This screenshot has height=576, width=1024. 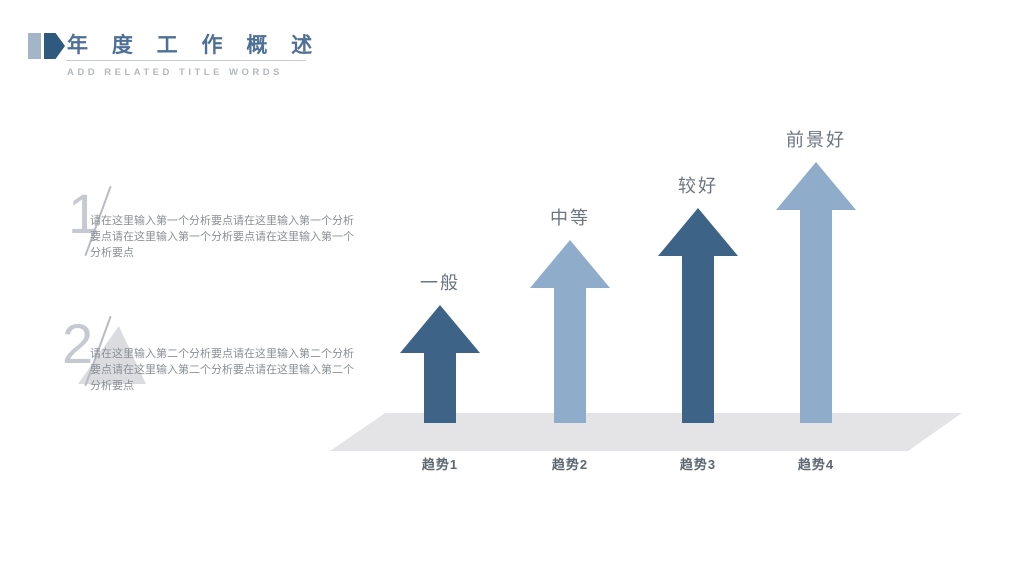 I want to click on point-2-number: 2, so click(x=78, y=343).